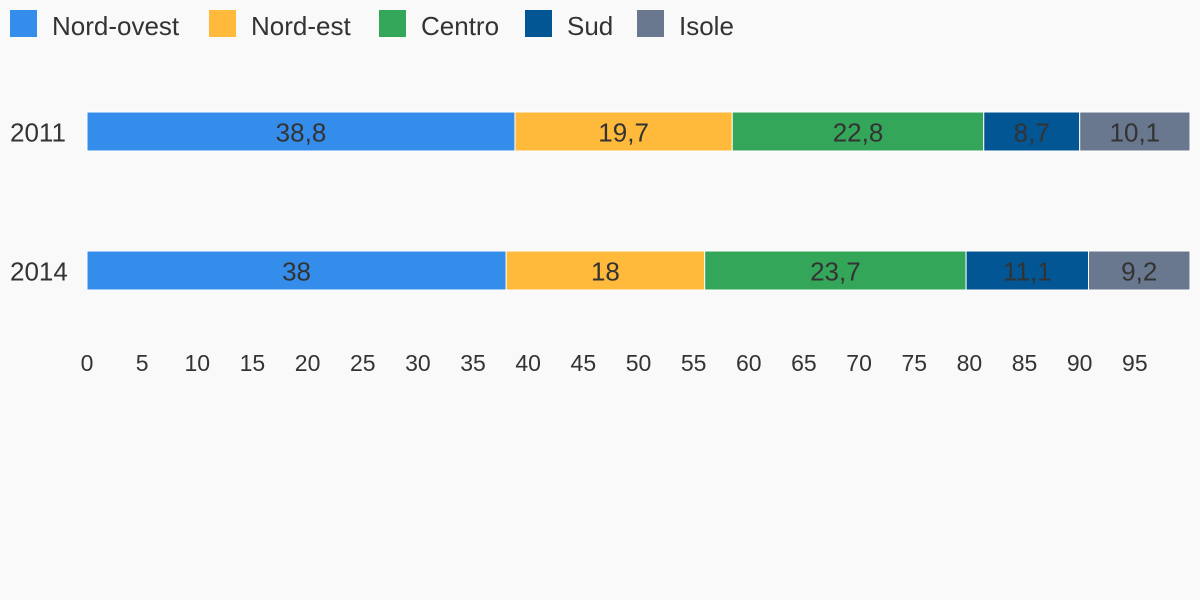 The height and width of the screenshot is (600, 1200). I want to click on bar-value-label-2014-0: 38, so click(296, 272).